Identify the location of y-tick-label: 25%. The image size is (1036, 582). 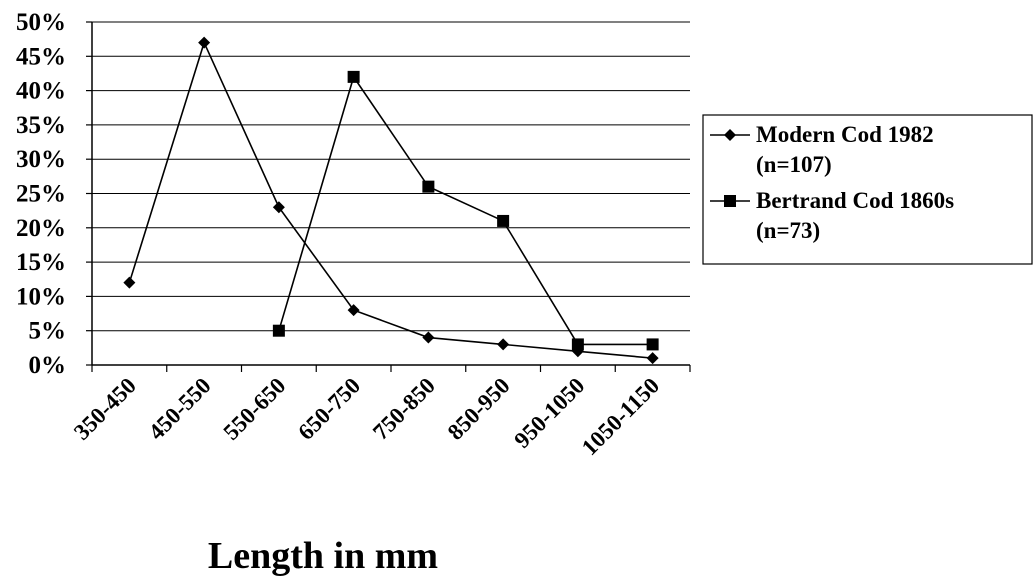
(41, 194).